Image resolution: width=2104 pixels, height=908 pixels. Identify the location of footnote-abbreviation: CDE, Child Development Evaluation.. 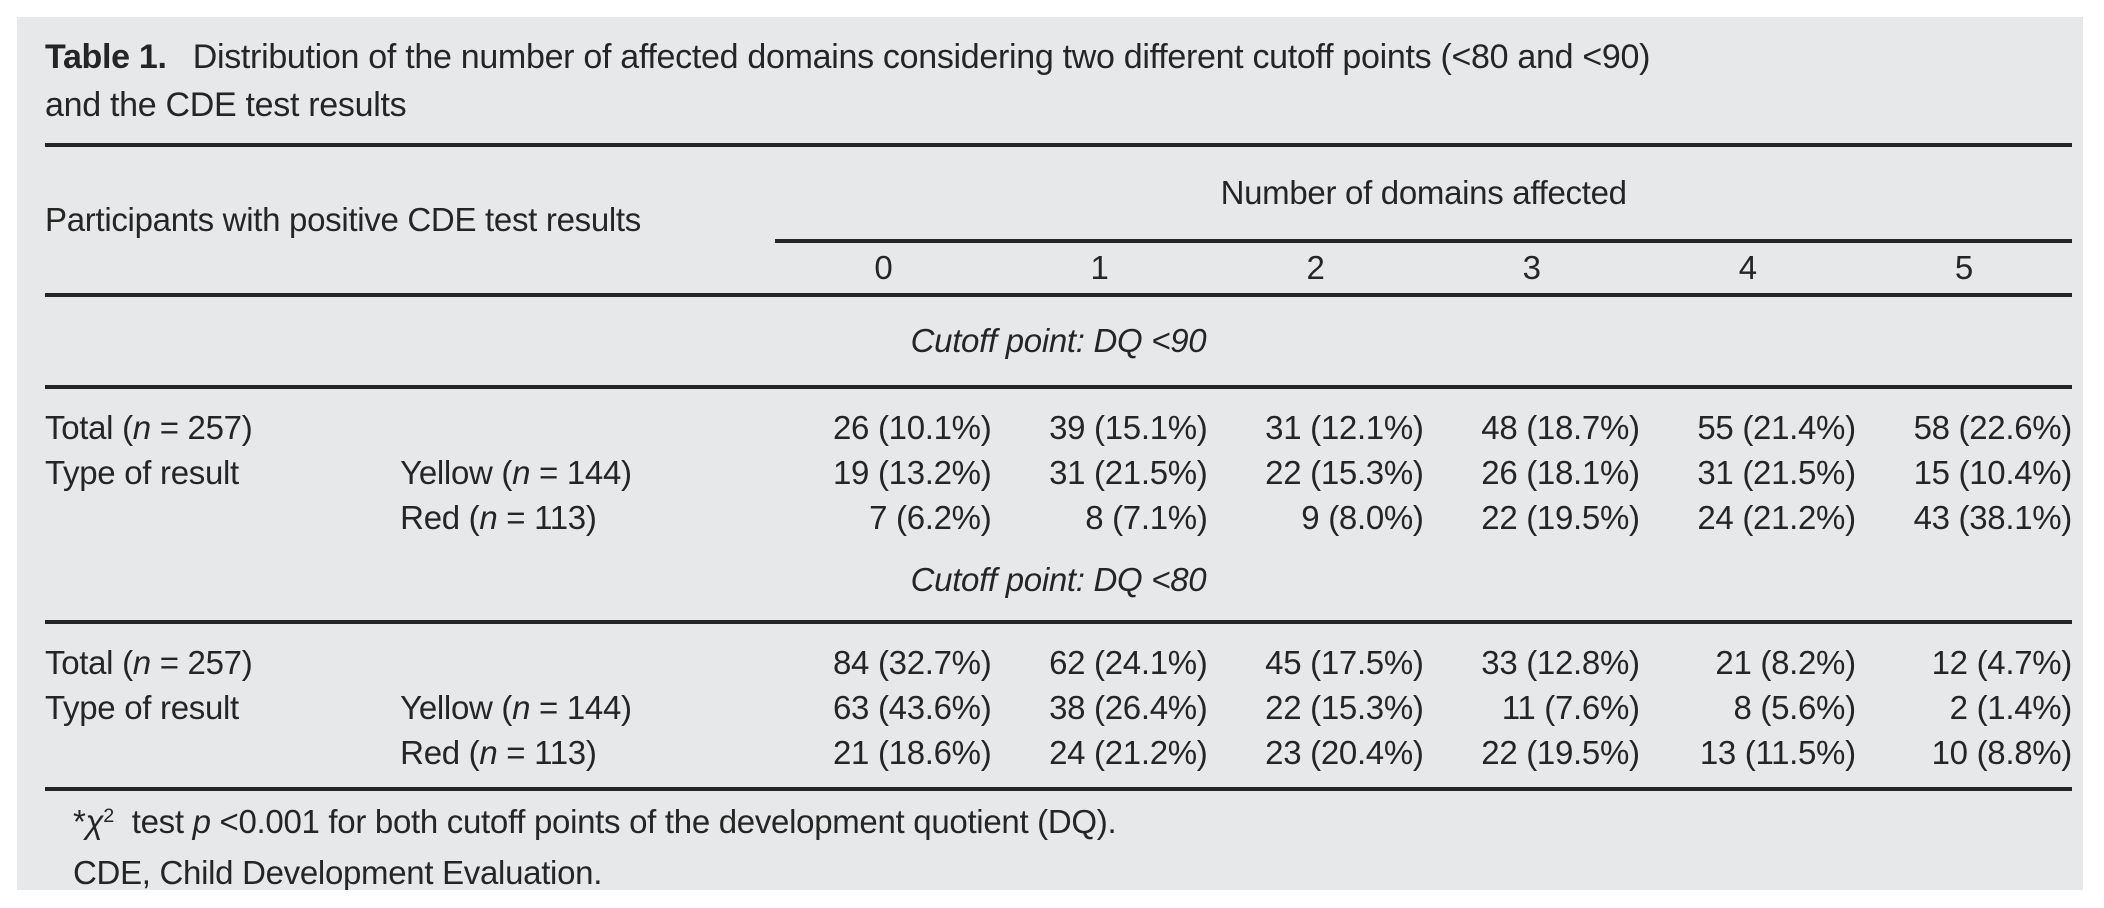
(338, 872).